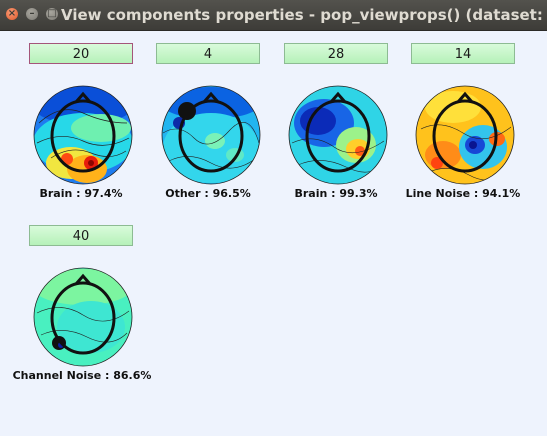  I want to click on component-label: Line Noise : 94.1%, so click(463, 193).